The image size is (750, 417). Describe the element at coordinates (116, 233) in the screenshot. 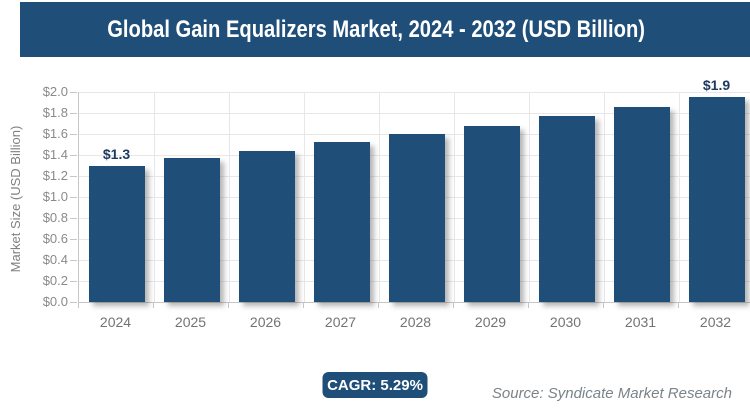

I see `bar-2024` at that location.